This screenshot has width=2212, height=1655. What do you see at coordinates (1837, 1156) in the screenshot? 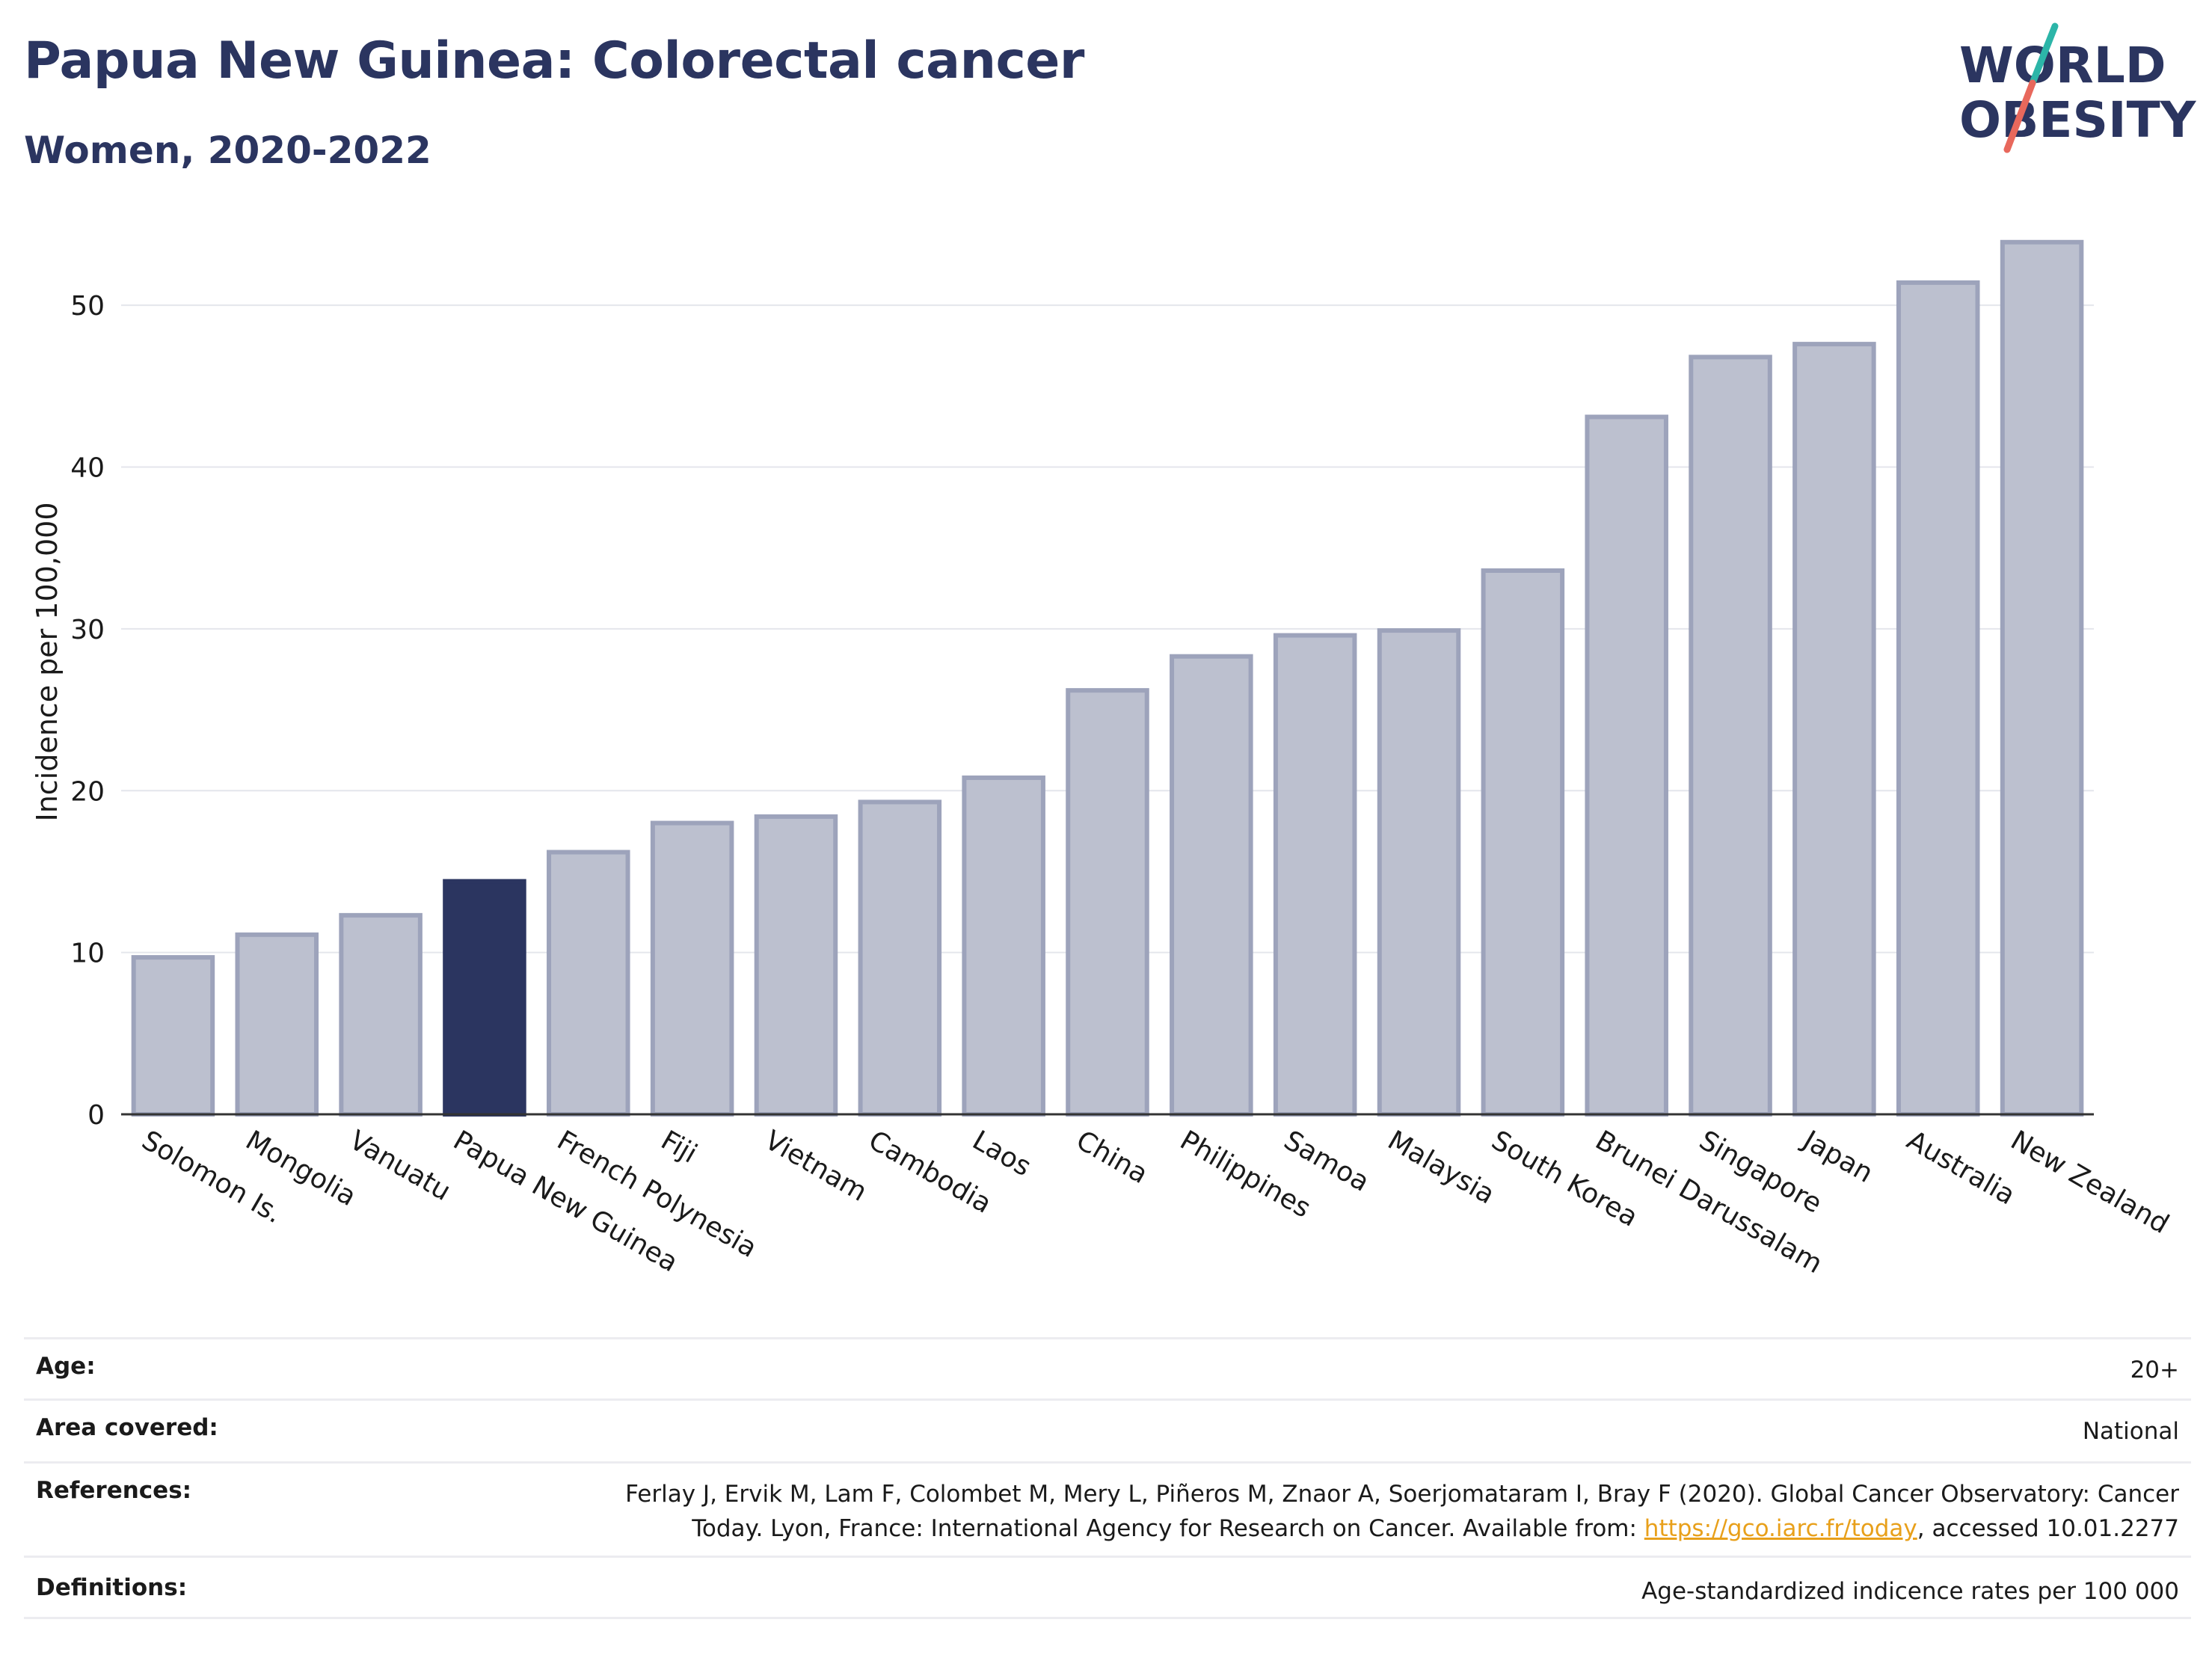
I see `x-tick-label: Japan` at bounding box center [1837, 1156].